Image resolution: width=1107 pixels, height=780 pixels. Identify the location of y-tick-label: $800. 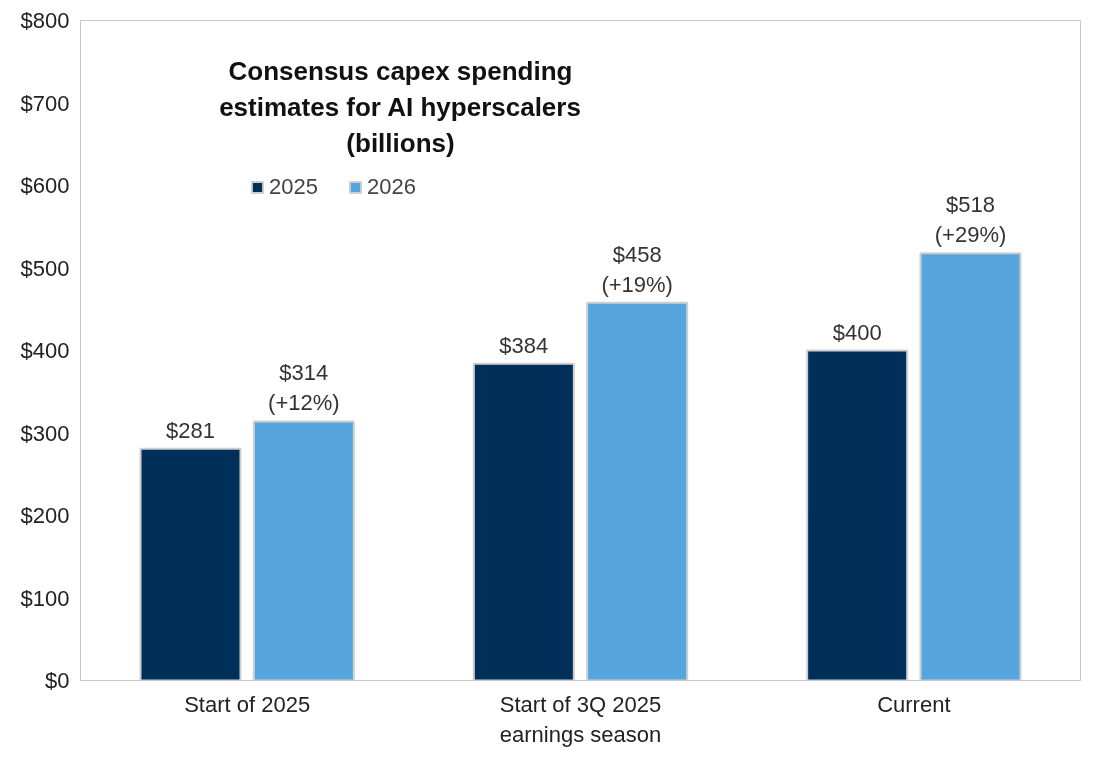
(45, 20).